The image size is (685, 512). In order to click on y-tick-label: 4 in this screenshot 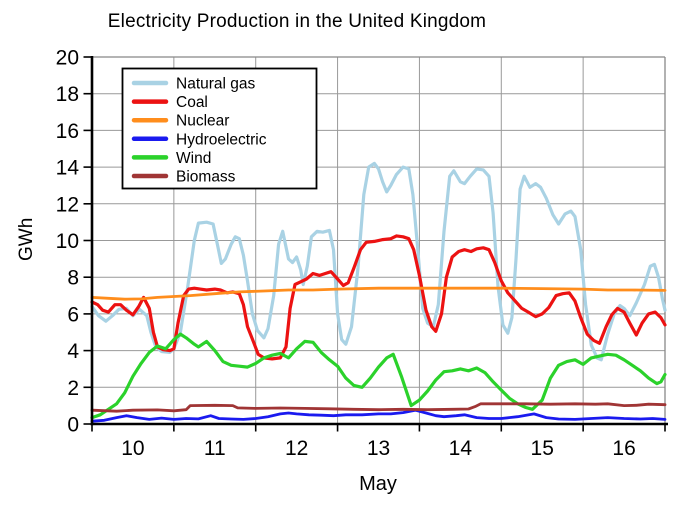, I will do `click(73, 351)`.